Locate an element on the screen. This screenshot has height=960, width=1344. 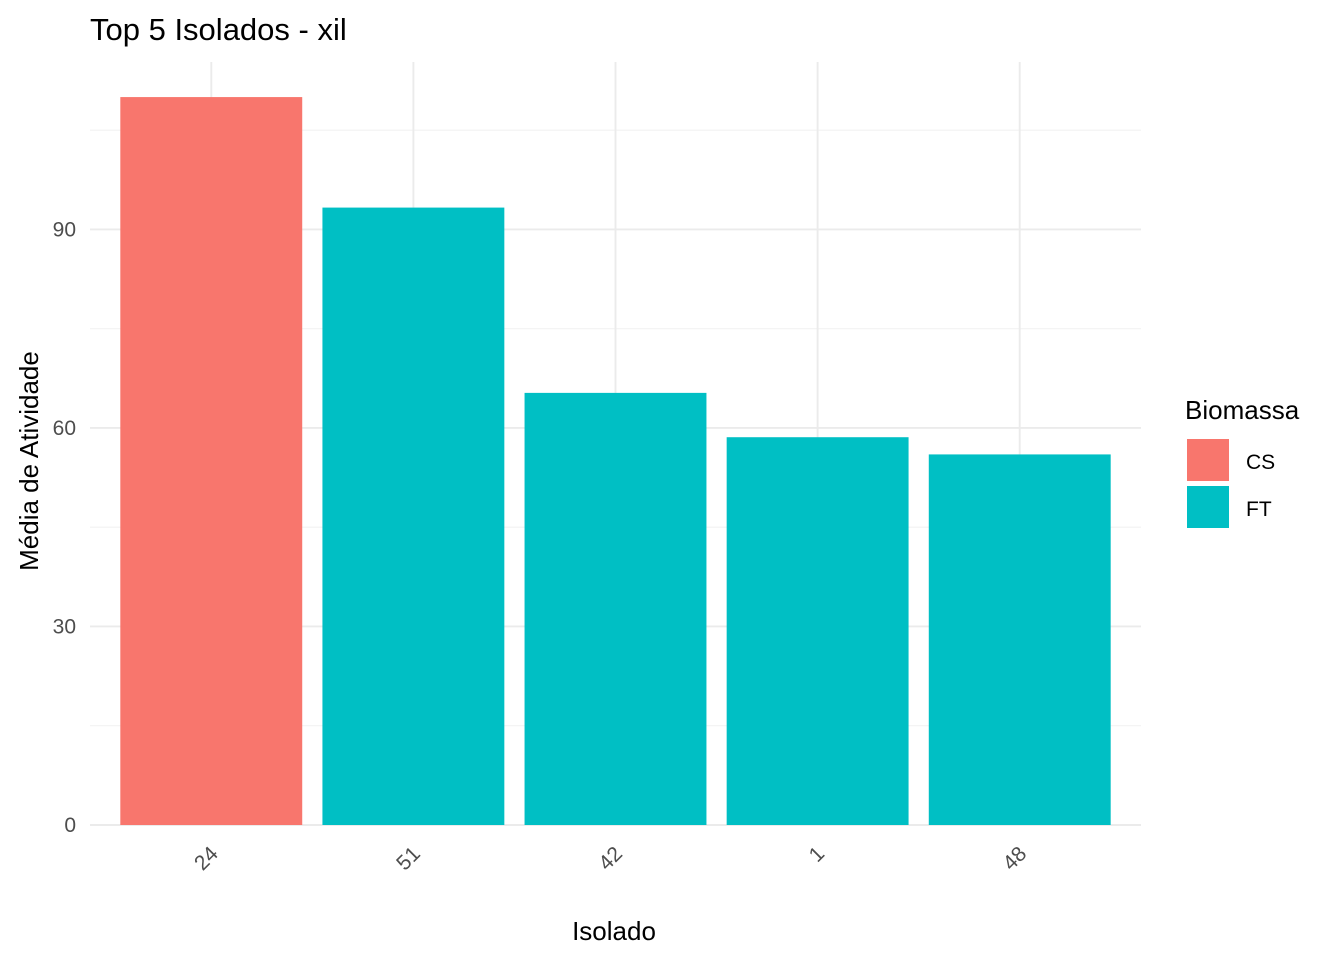
x-tick-label: 42 is located at coordinates (610, 858).